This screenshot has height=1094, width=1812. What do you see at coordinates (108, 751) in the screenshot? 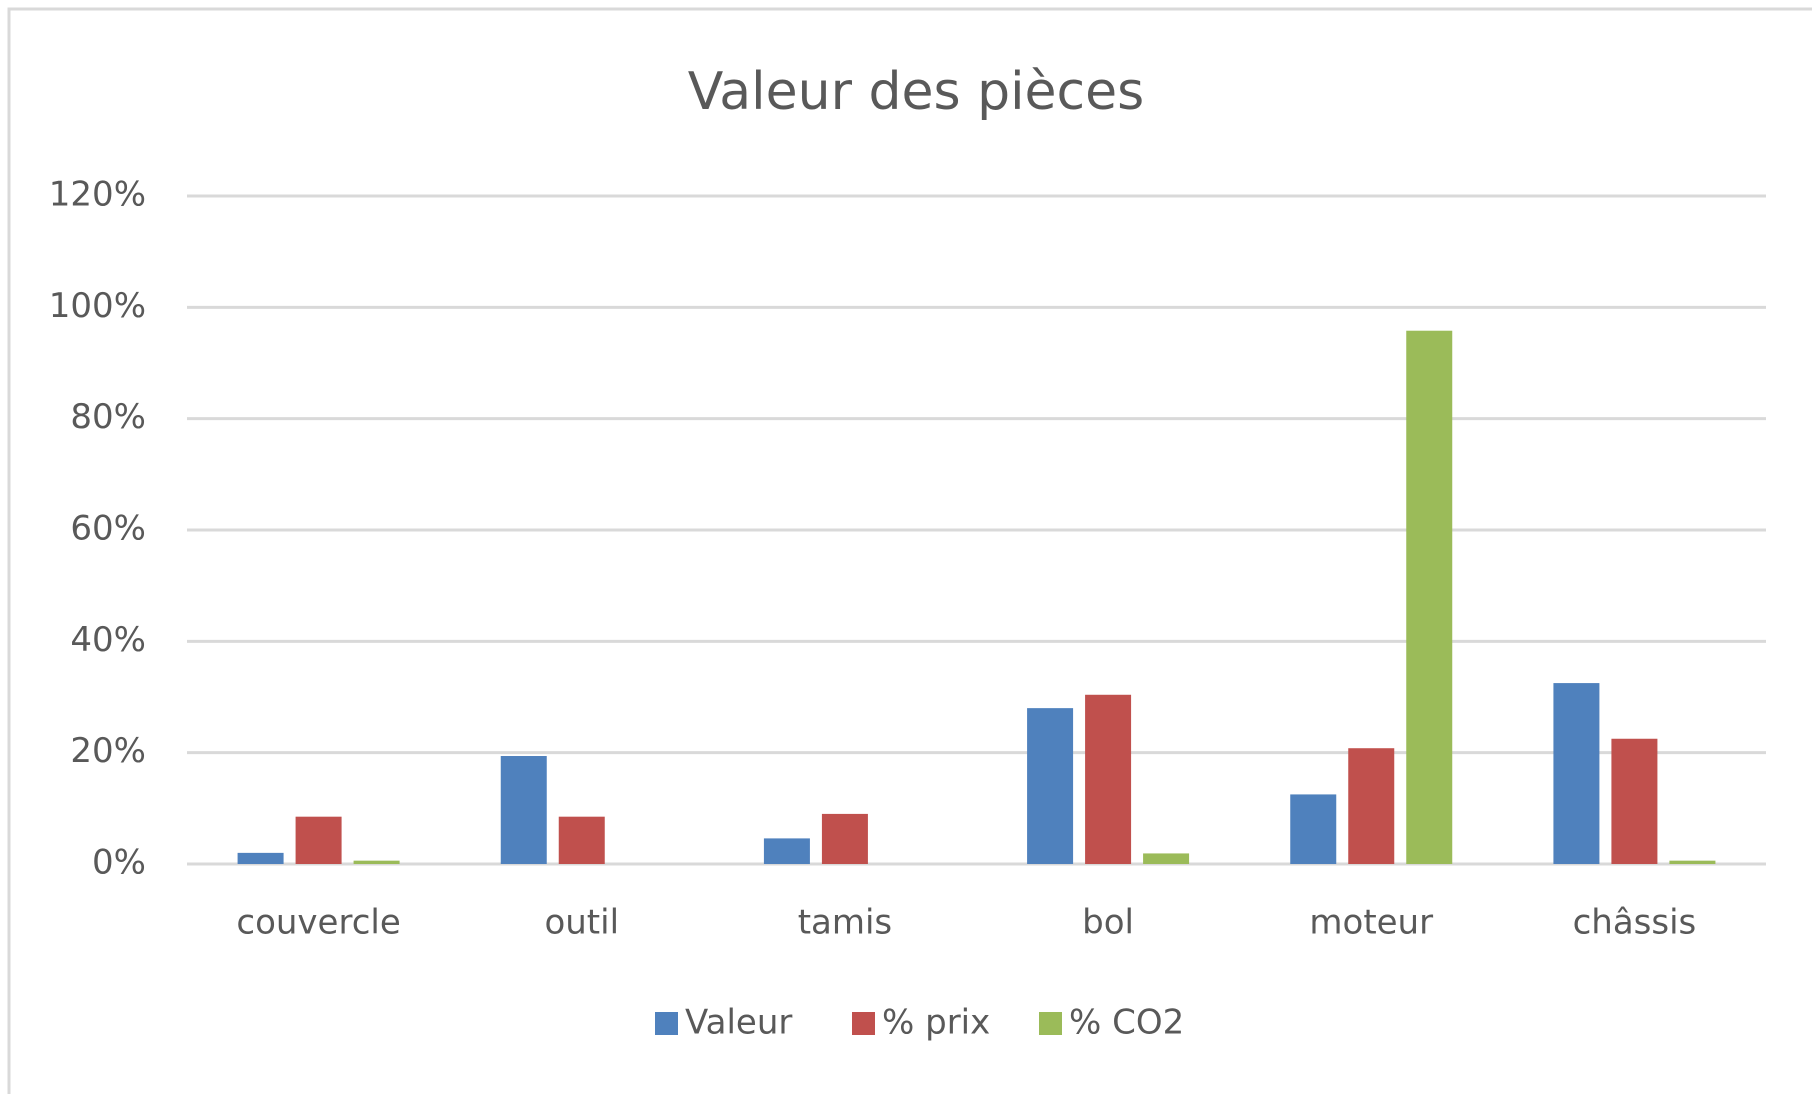
I see `y-tick-label: 20%` at bounding box center [108, 751].